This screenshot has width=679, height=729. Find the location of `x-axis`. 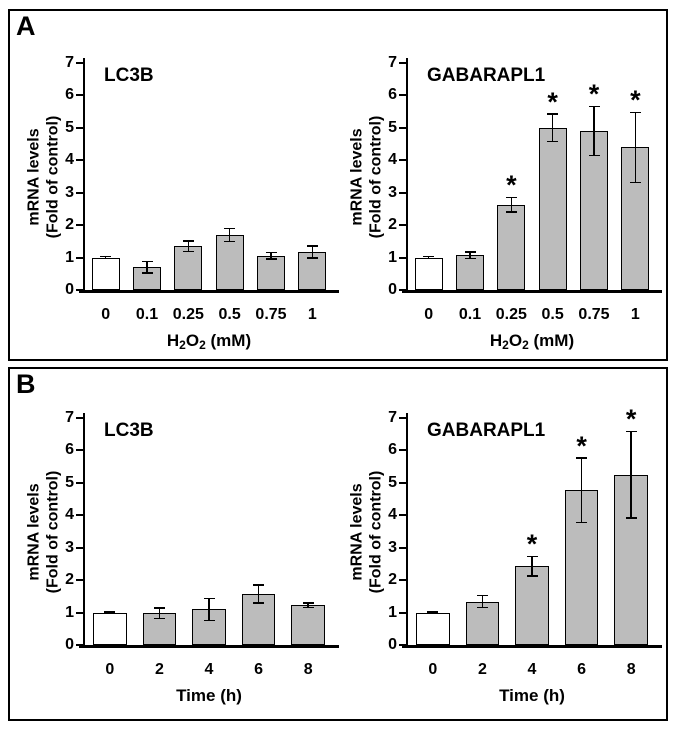

x-axis is located at coordinates (532, 646).